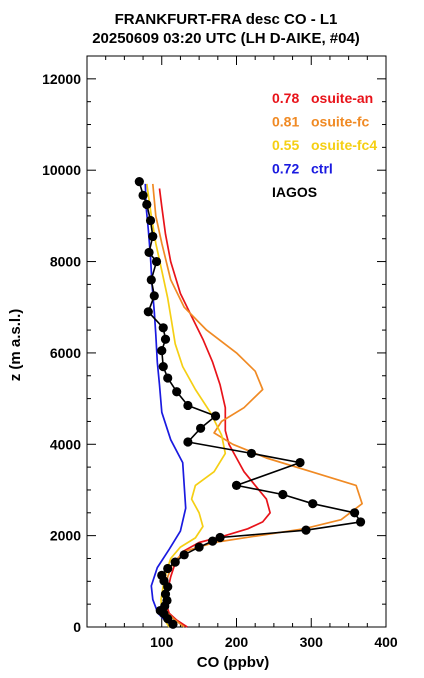 This screenshot has height=678, width=424. What do you see at coordinates (340, 122) in the screenshot?
I see `legend-label-osuite-fc: osuite-fc` at bounding box center [340, 122].